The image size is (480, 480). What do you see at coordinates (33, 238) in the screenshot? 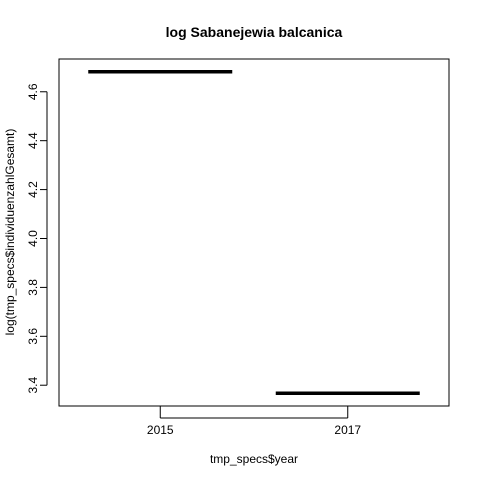
I see `y-tick-label: 4.0` at bounding box center [33, 238].